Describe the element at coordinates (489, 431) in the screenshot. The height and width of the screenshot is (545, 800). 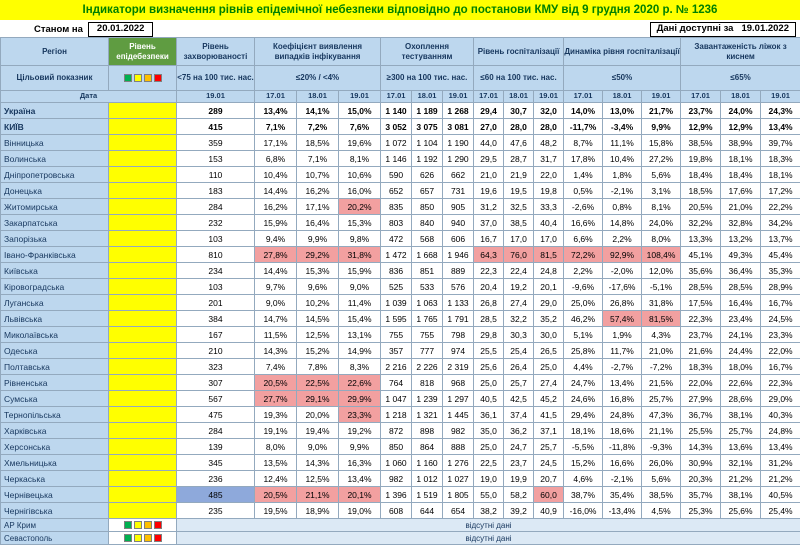
I see `value-cell: 35,0` at that location.